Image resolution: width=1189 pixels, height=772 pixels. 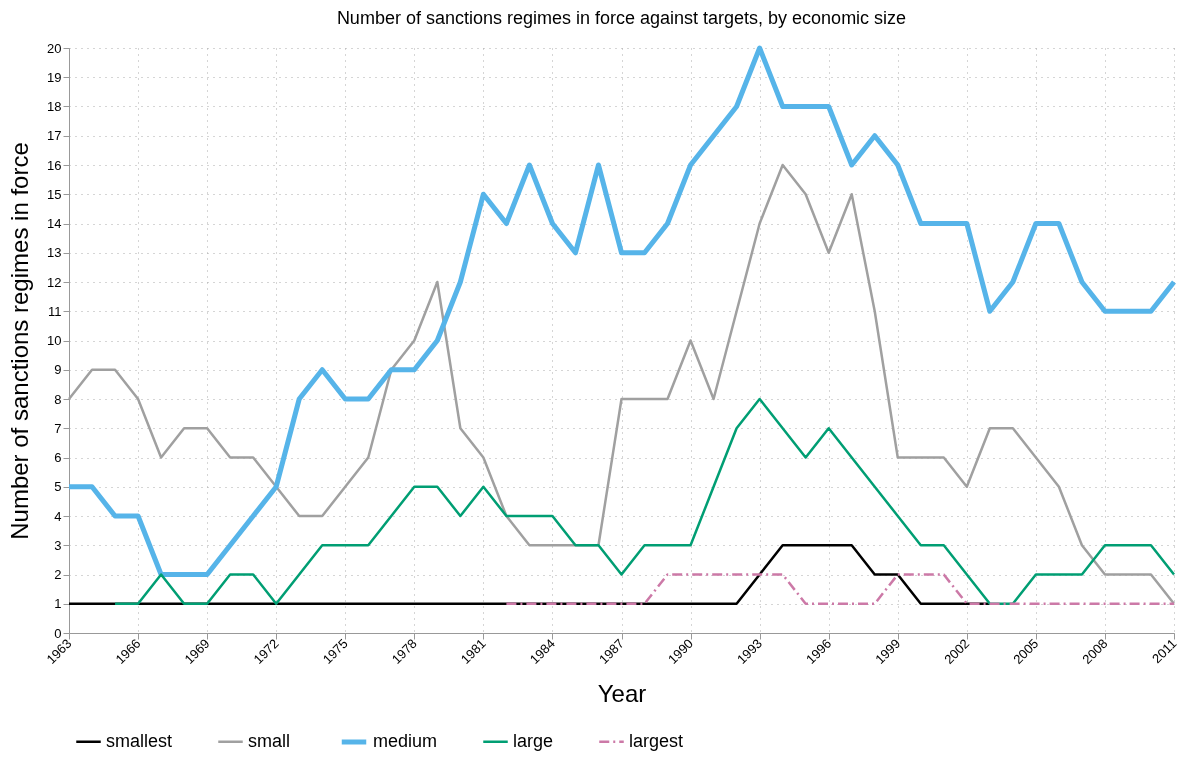 What do you see at coordinates (20, 341) in the screenshot?
I see `y-axis-title: Number of sanctions regimes in force` at bounding box center [20, 341].